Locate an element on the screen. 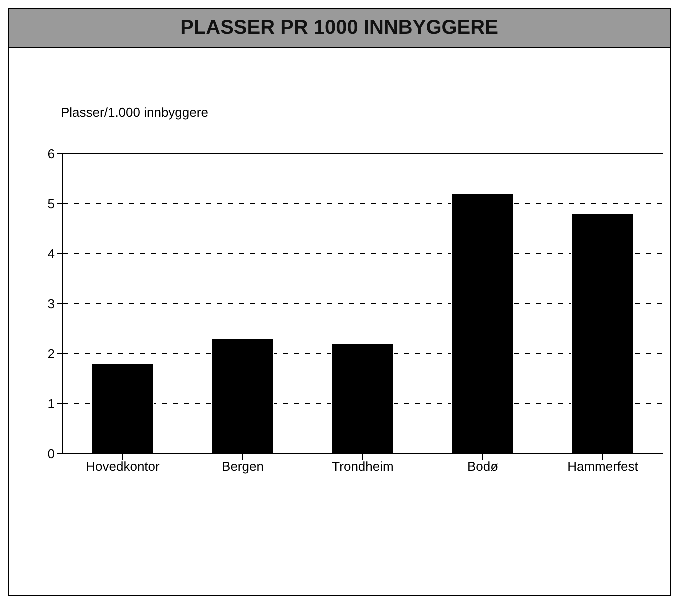 The width and height of the screenshot is (679, 604). y-tick-label: 1 is located at coordinates (51, 404).